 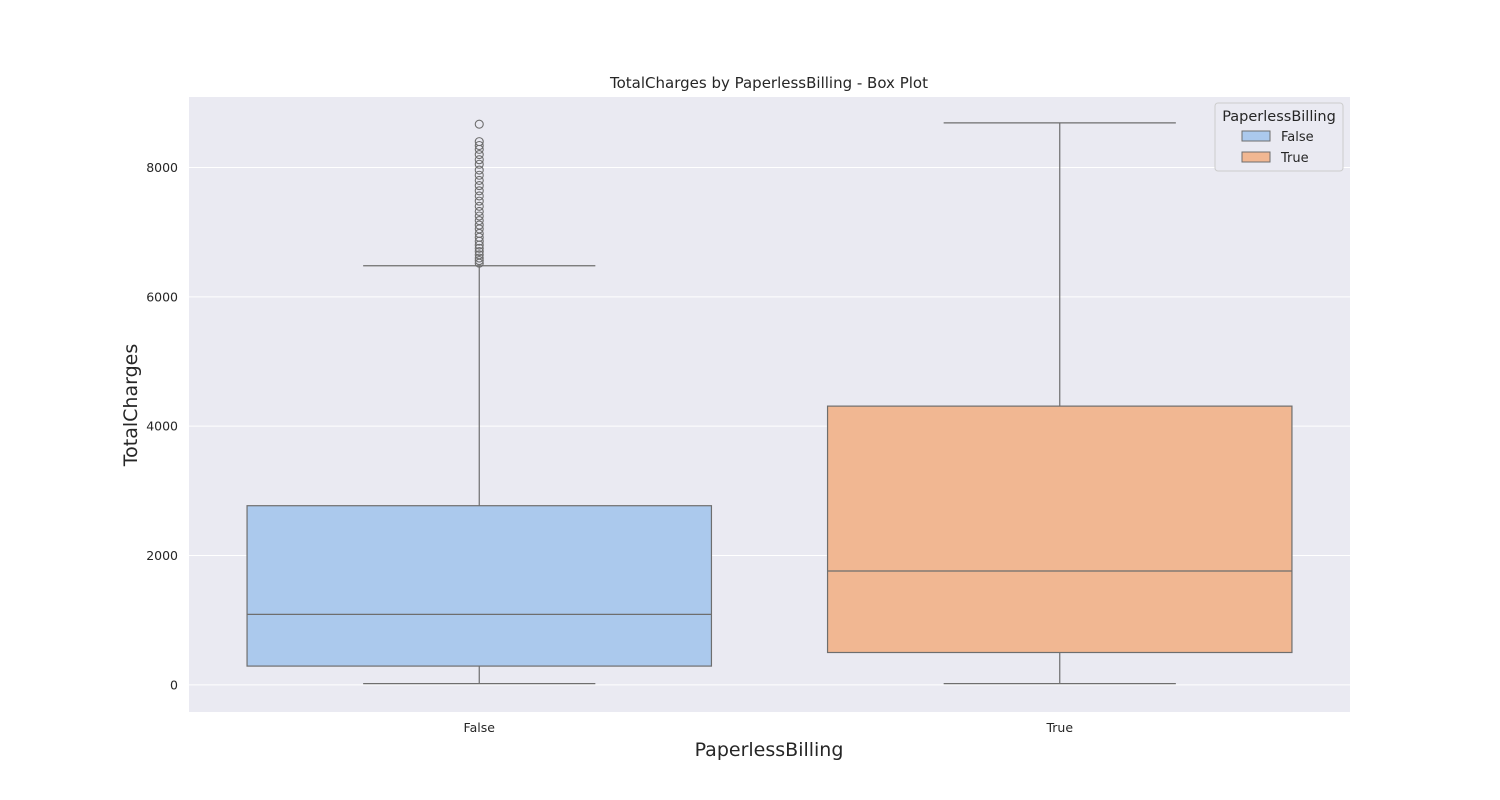 I want to click on legend-label-false: False, so click(x=1297, y=137).